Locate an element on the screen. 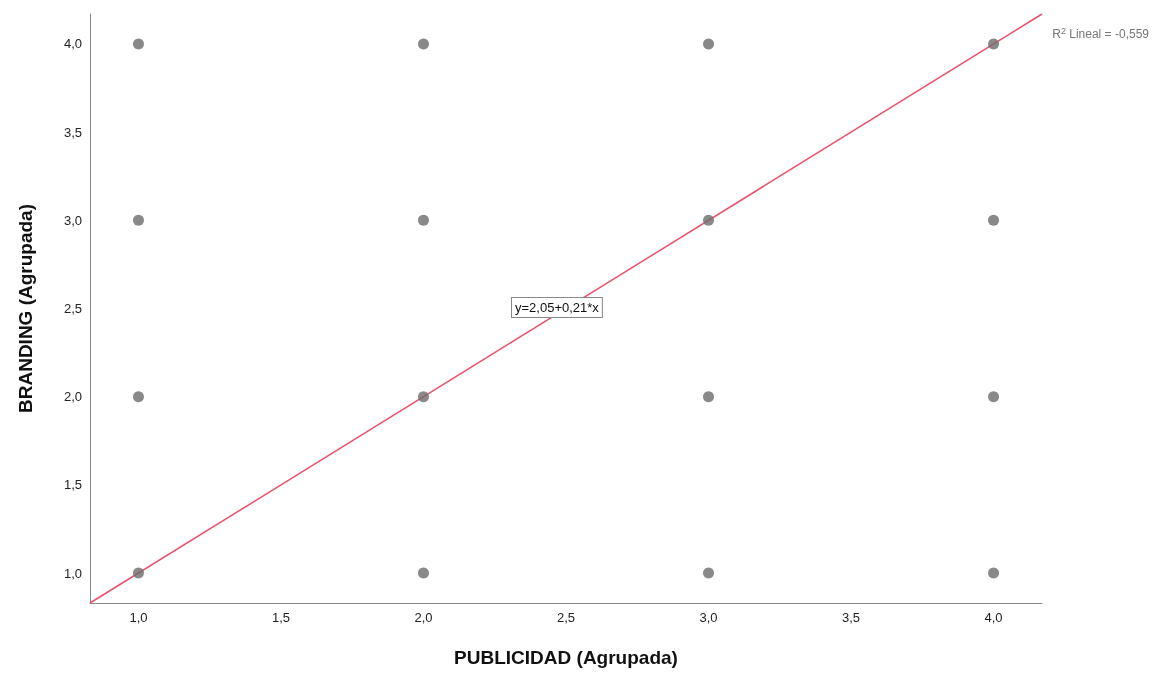  x-tick-label: 1,0 is located at coordinates (138, 617).